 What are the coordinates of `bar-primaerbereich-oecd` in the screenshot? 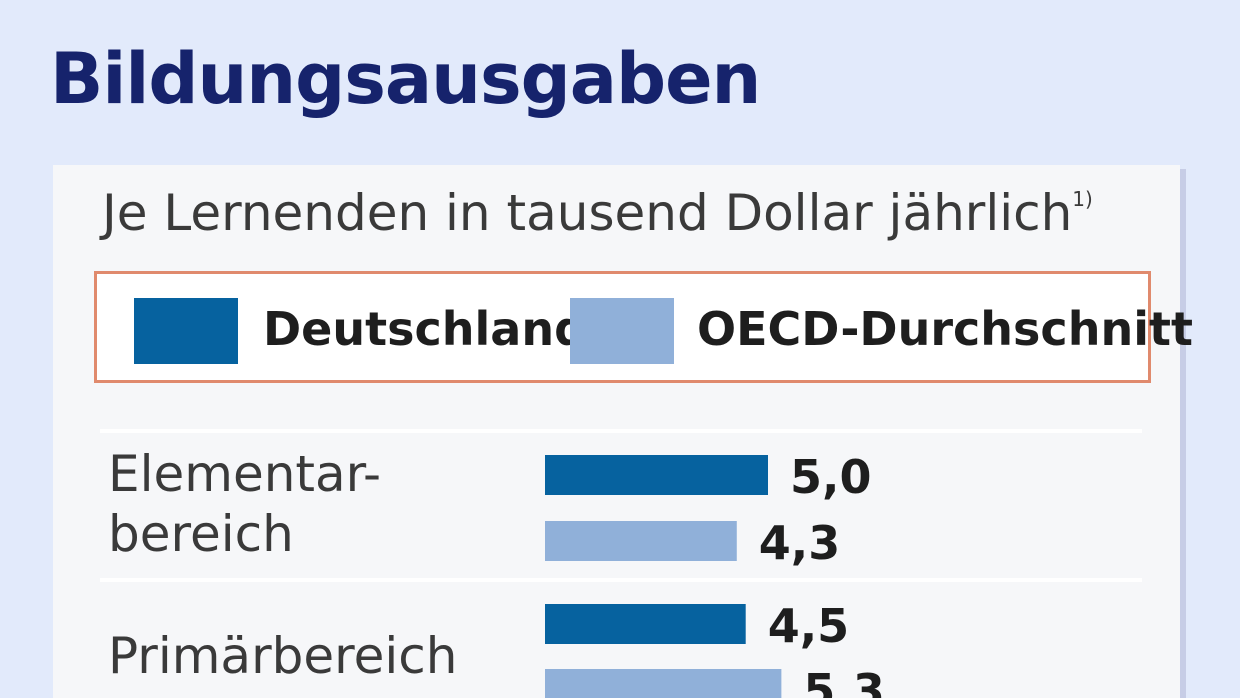 It's located at (663, 683).